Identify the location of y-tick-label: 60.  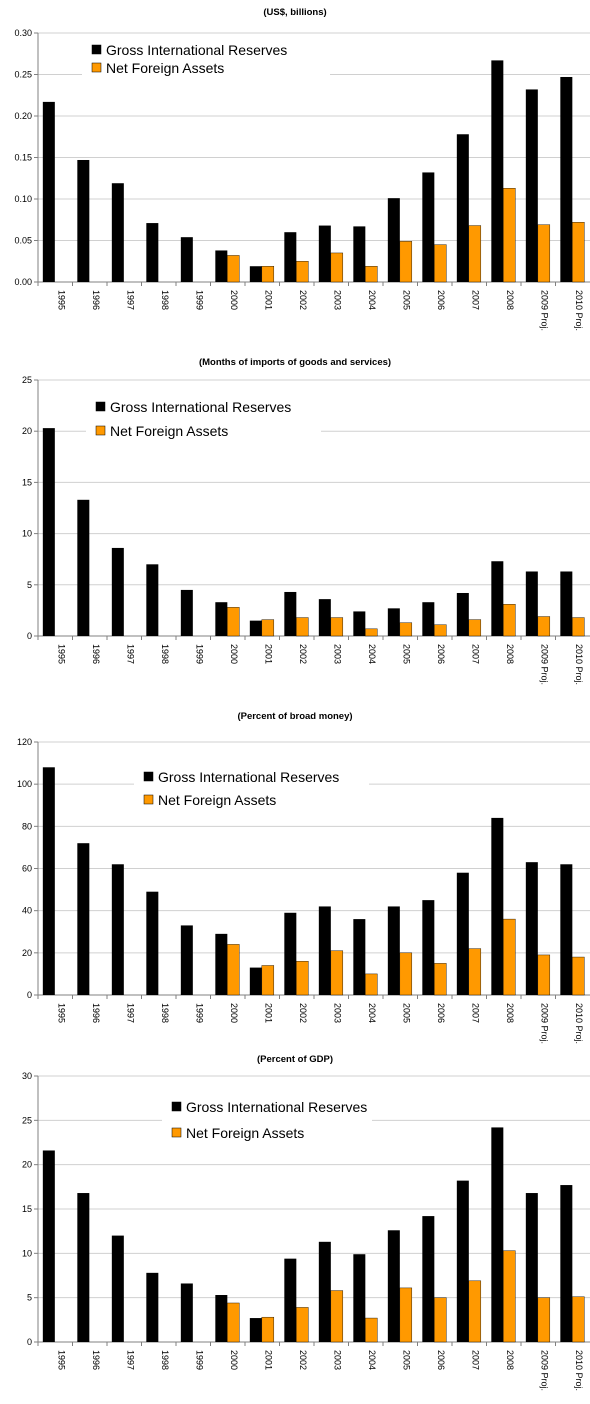
(27, 869).